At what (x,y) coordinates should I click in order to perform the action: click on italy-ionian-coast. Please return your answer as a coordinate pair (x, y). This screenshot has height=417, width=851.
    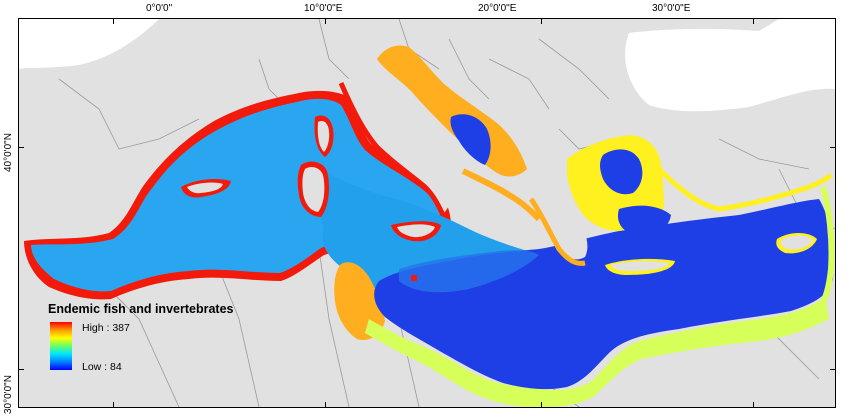
    Looking at the image, I should click on (501, 195).